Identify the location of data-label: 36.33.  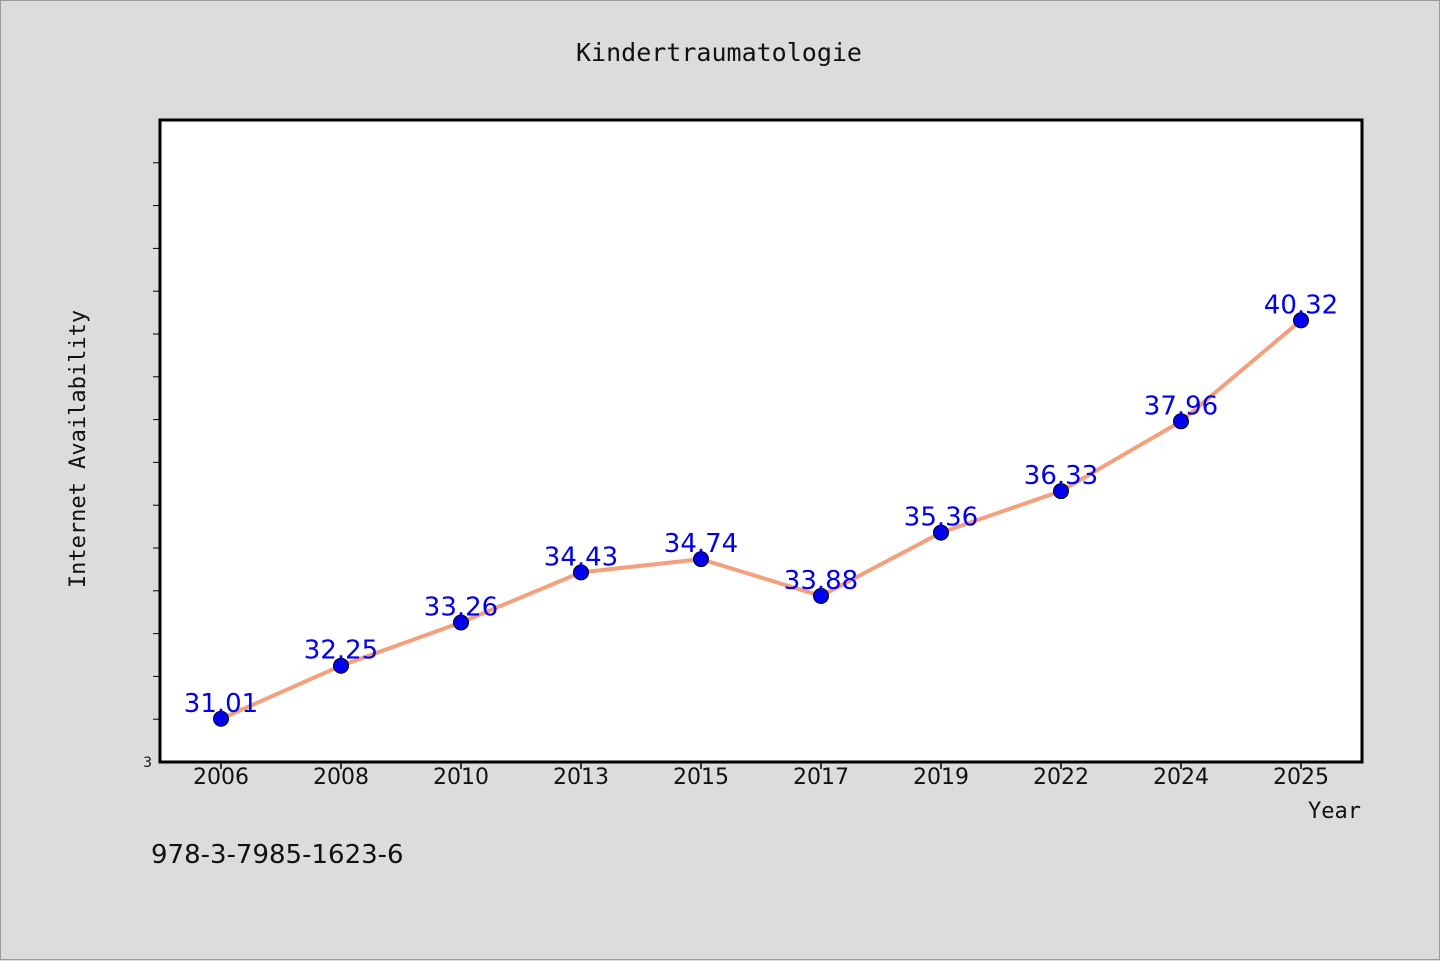
(1061, 476).